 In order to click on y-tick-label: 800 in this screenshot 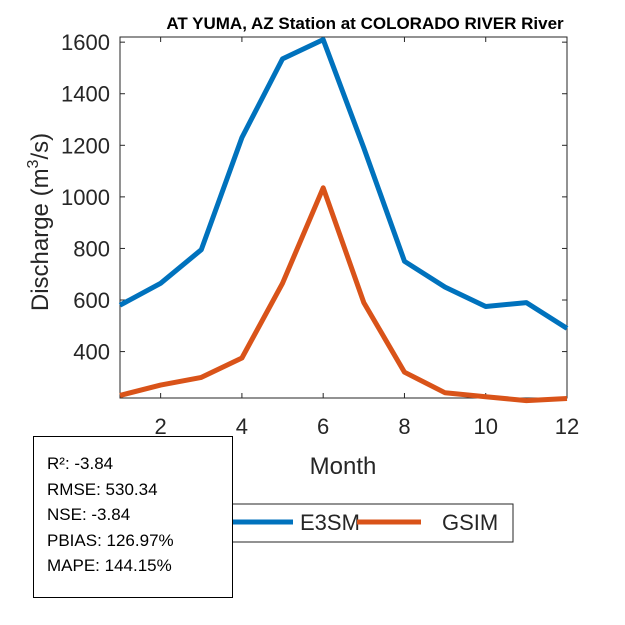, I will do `click(91, 248)`.